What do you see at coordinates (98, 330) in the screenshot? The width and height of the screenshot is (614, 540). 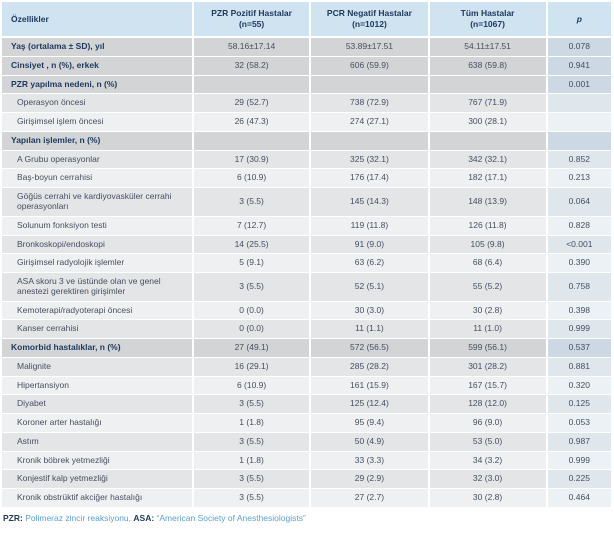 I see `row-label: Kanser cerrahisi` at bounding box center [98, 330].